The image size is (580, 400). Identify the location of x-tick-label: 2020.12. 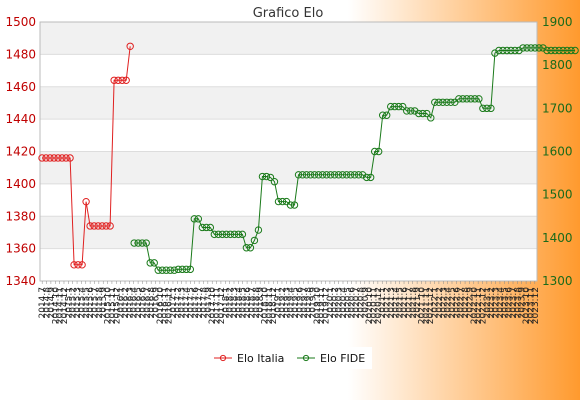
(379, 305).